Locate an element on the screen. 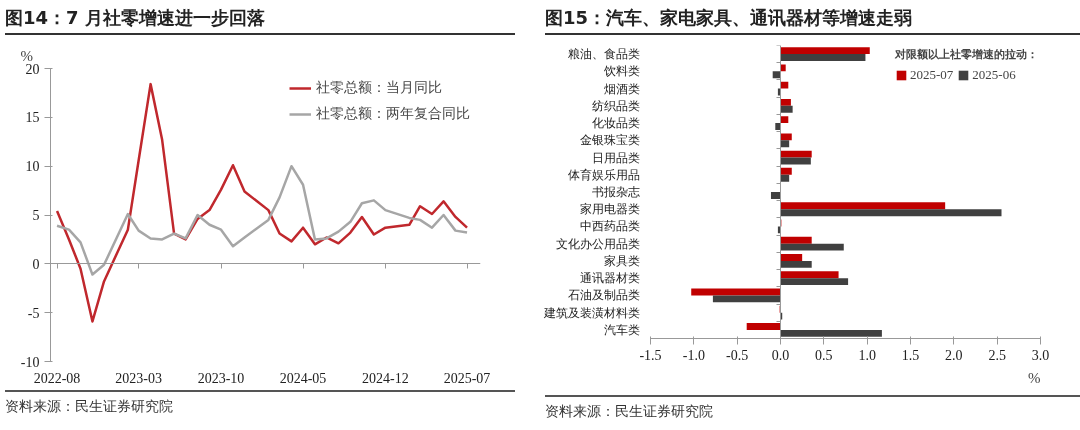 The image size is (1080, 430). chart-title: 图15：汽车、家电家具、通讯器材等增速走弱 is located at coordinates (729, 18).